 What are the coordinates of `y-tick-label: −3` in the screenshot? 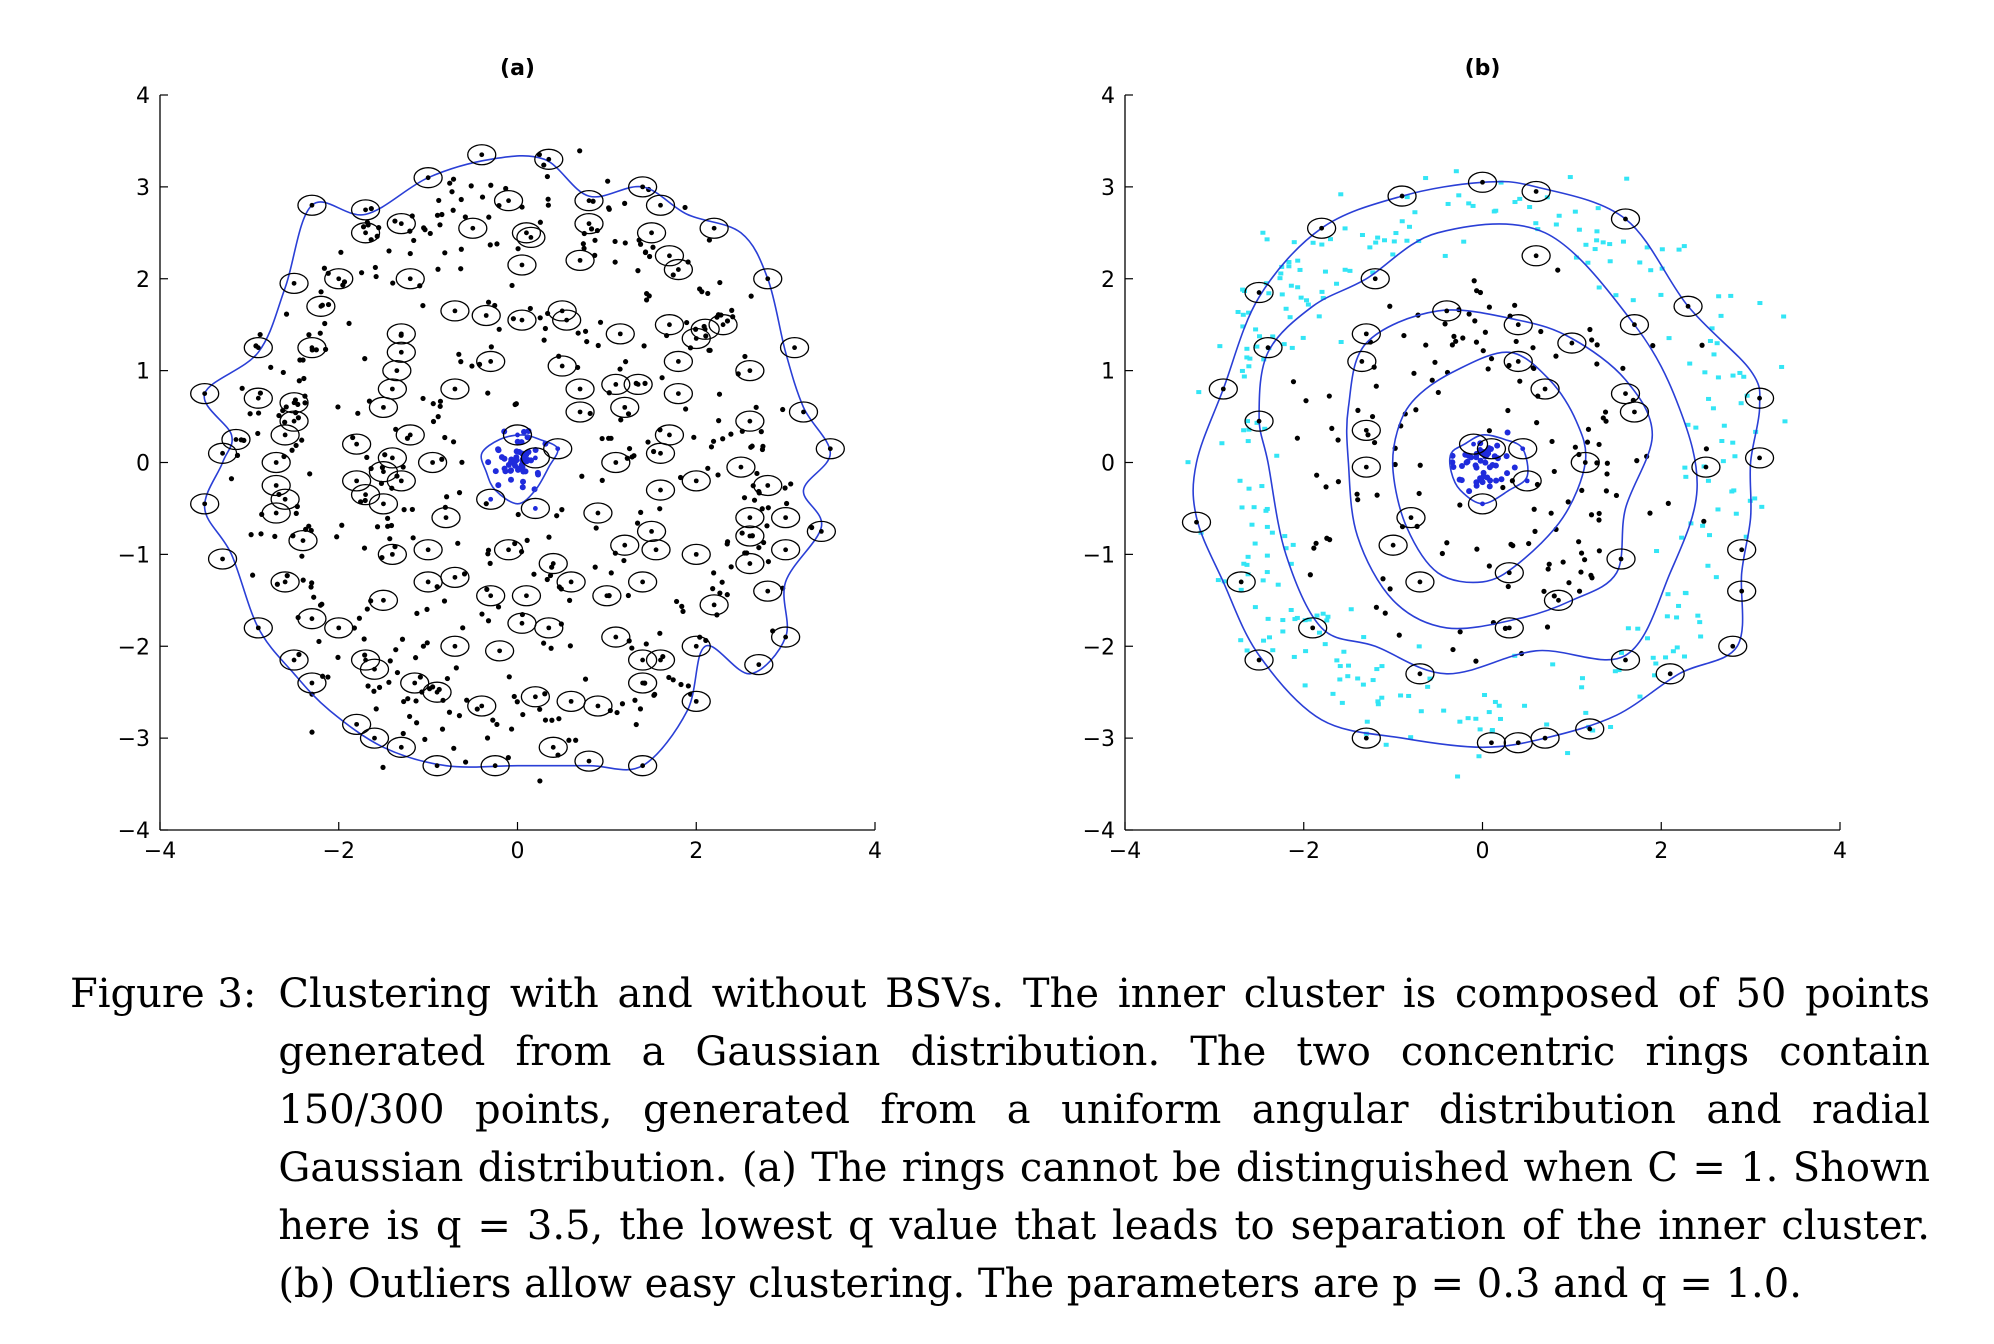 It's located at (1099, 739).